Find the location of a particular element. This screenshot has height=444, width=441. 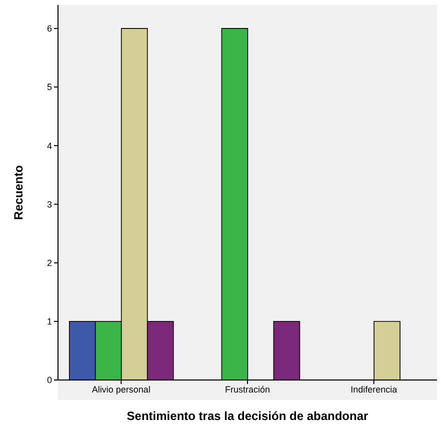

y-tick-label: 6 is located at coordinates (49, 29).